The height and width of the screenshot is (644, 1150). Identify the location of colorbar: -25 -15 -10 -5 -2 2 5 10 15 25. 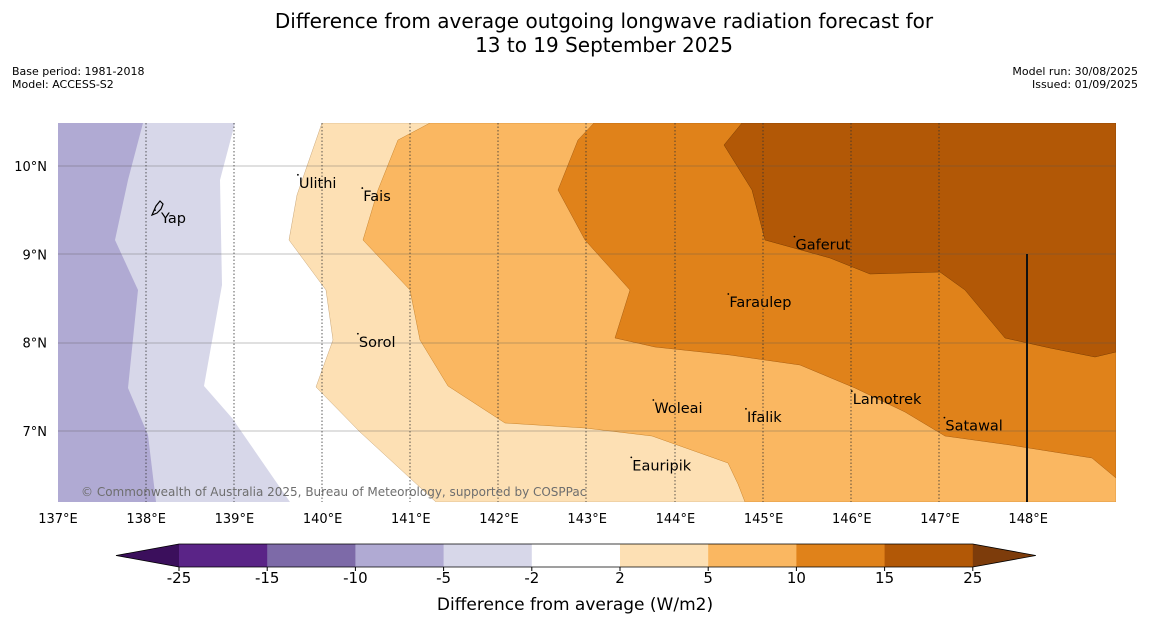
(575, 565).